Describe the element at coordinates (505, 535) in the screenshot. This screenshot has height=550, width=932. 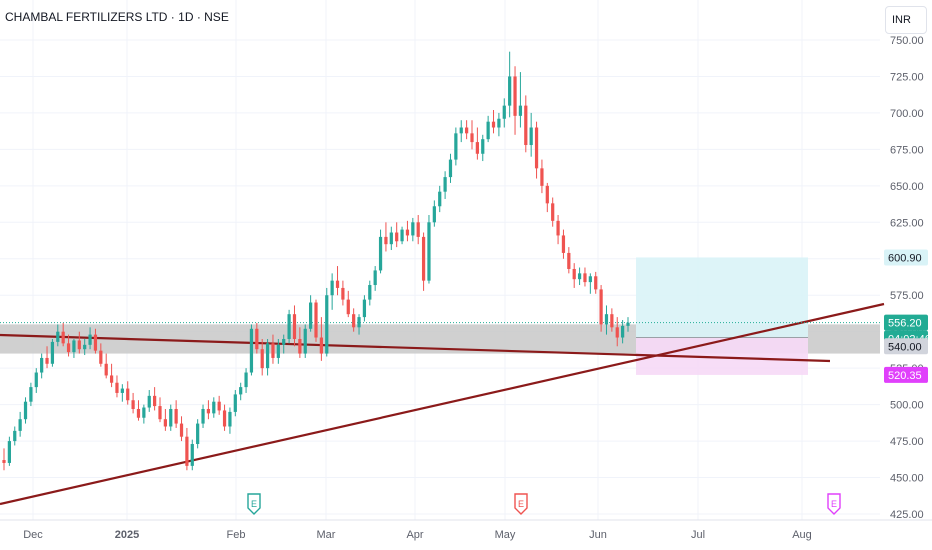
I see `x-tick-label: May` at that location.